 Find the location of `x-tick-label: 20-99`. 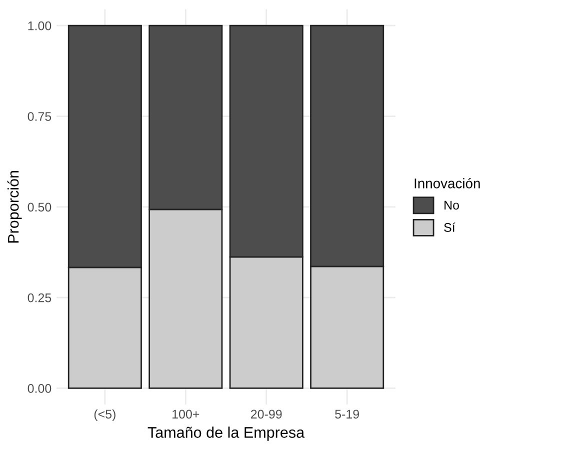

x-tick-label: 20-99 is located at coordinates (266, 414).